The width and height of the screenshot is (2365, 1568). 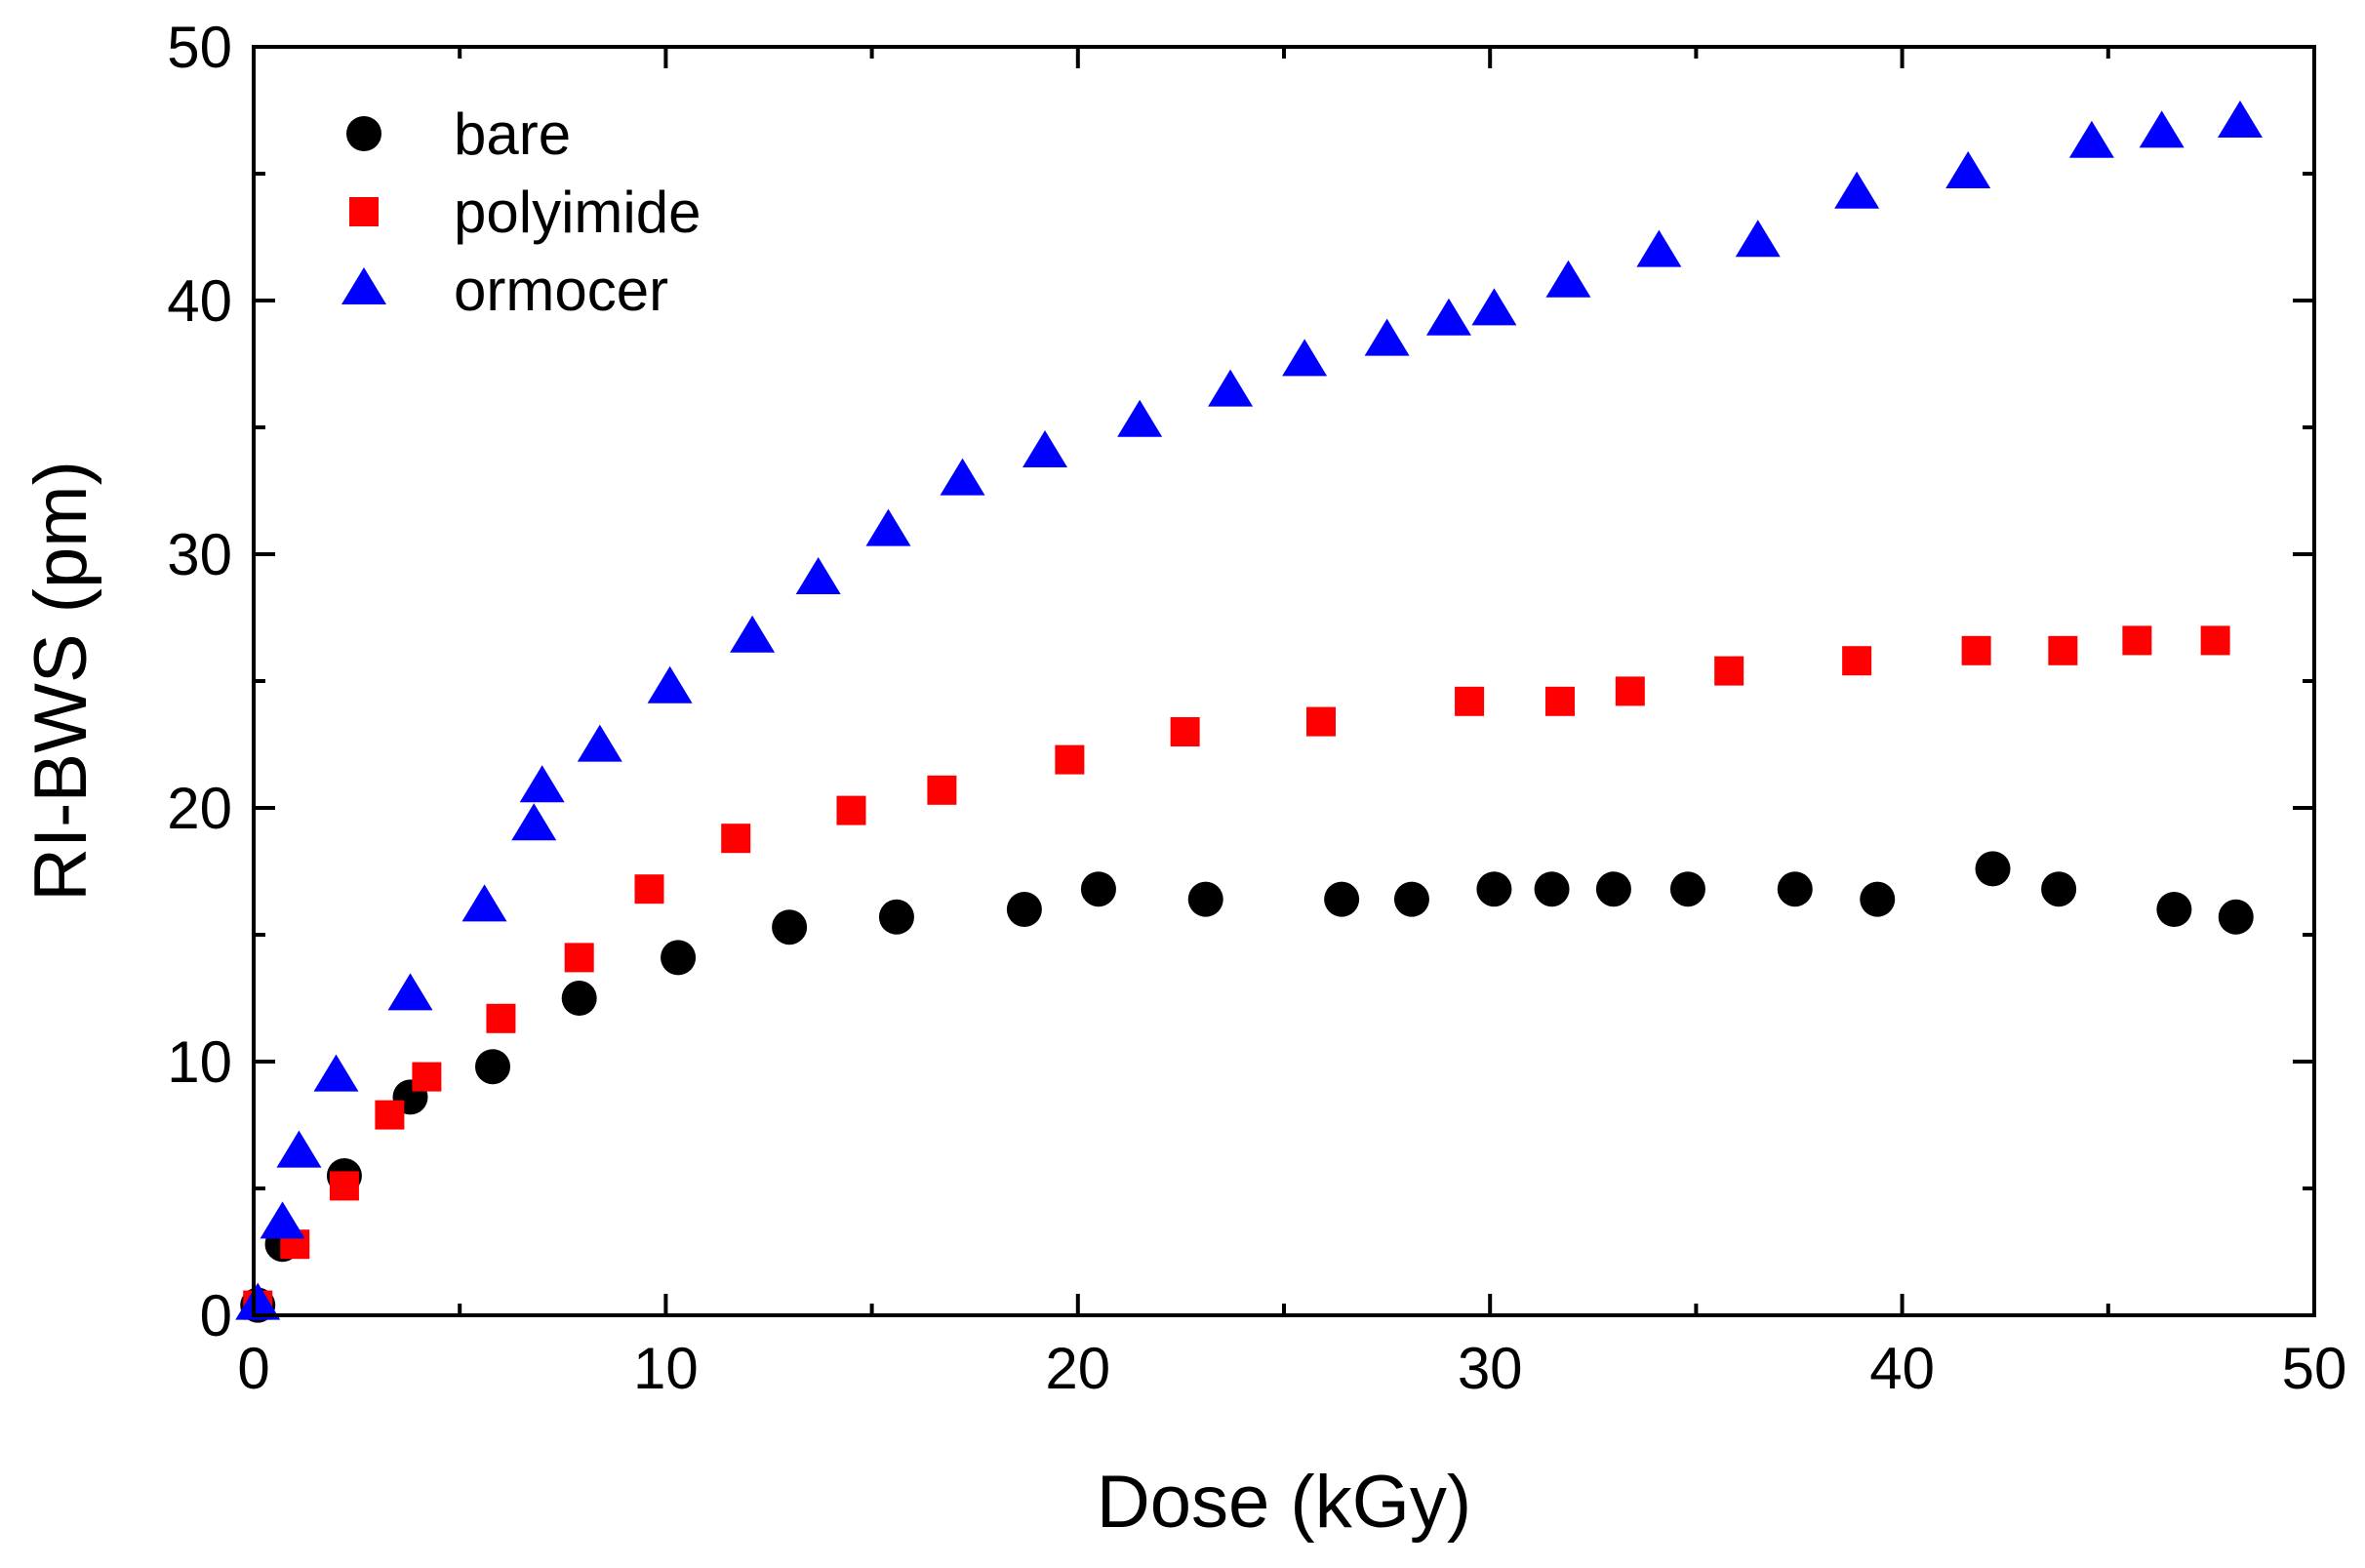 What do you see at coordinates (216, 1315) in the screenshot?
I see `y-tick-label: 0` at bounding box center [216, 1315].